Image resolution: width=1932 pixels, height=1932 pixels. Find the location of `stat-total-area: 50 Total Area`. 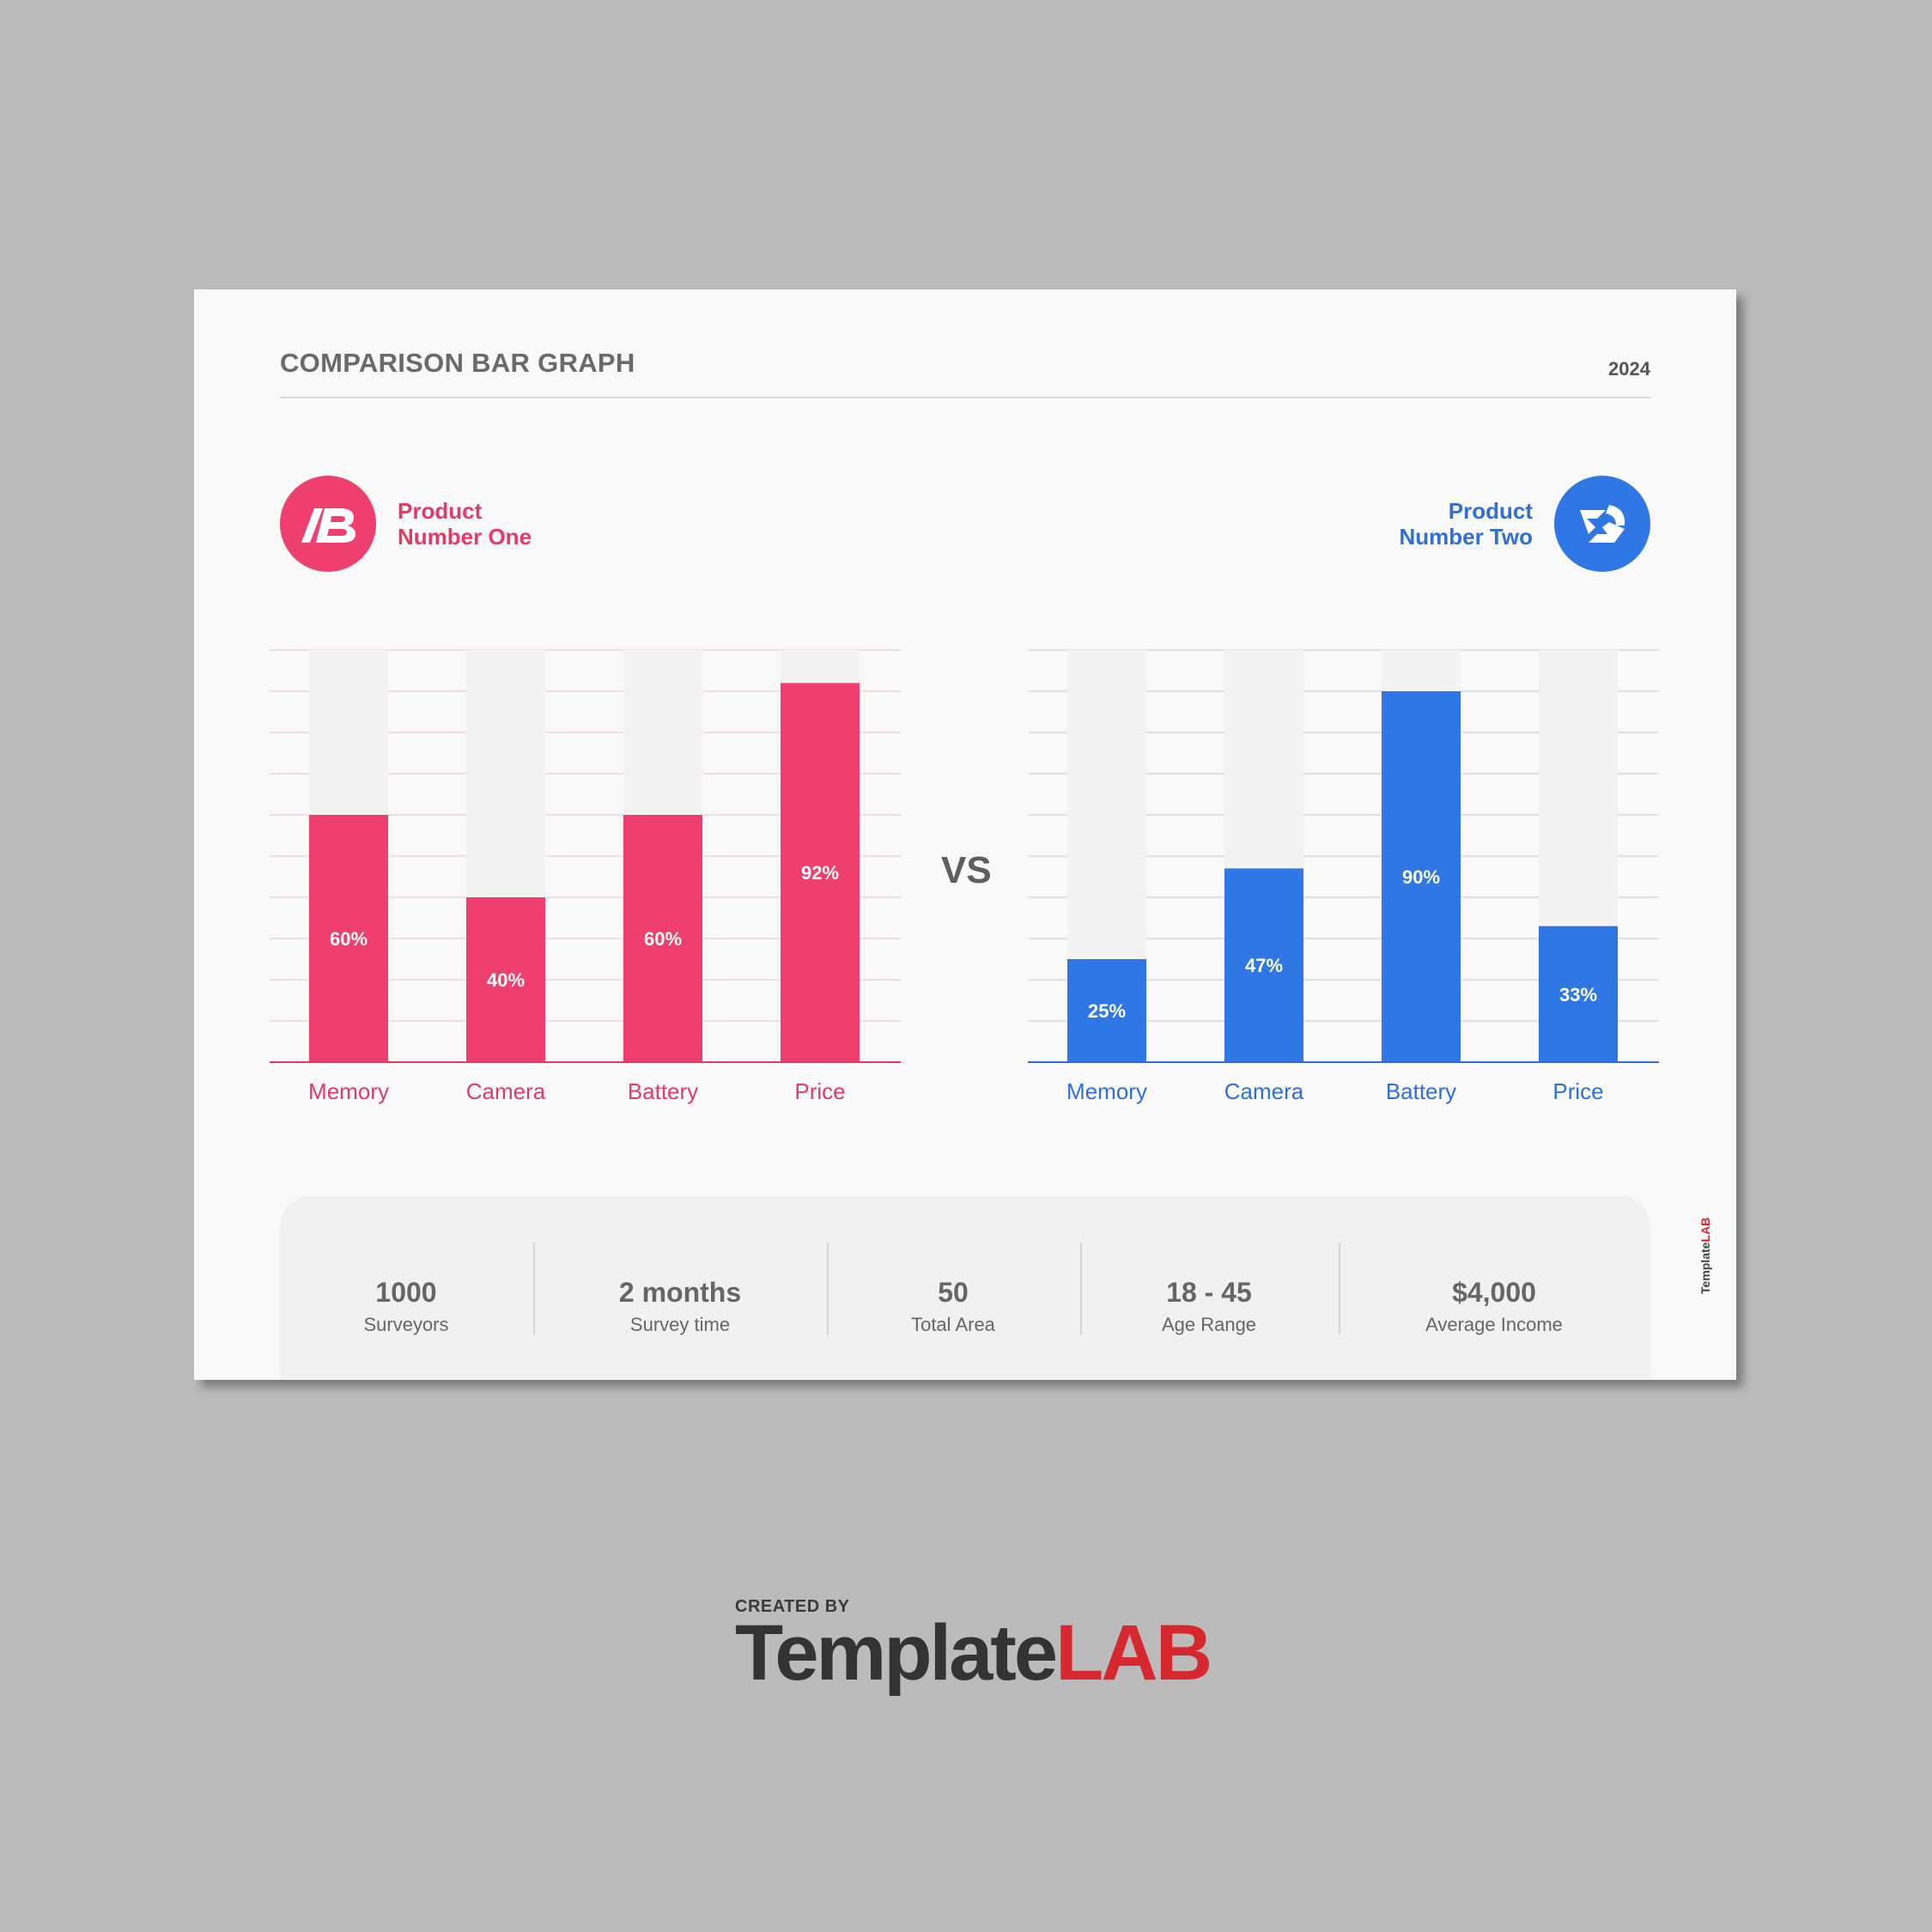

stat-total-area: 50 Total Area is located at coordinates (953, 1306).